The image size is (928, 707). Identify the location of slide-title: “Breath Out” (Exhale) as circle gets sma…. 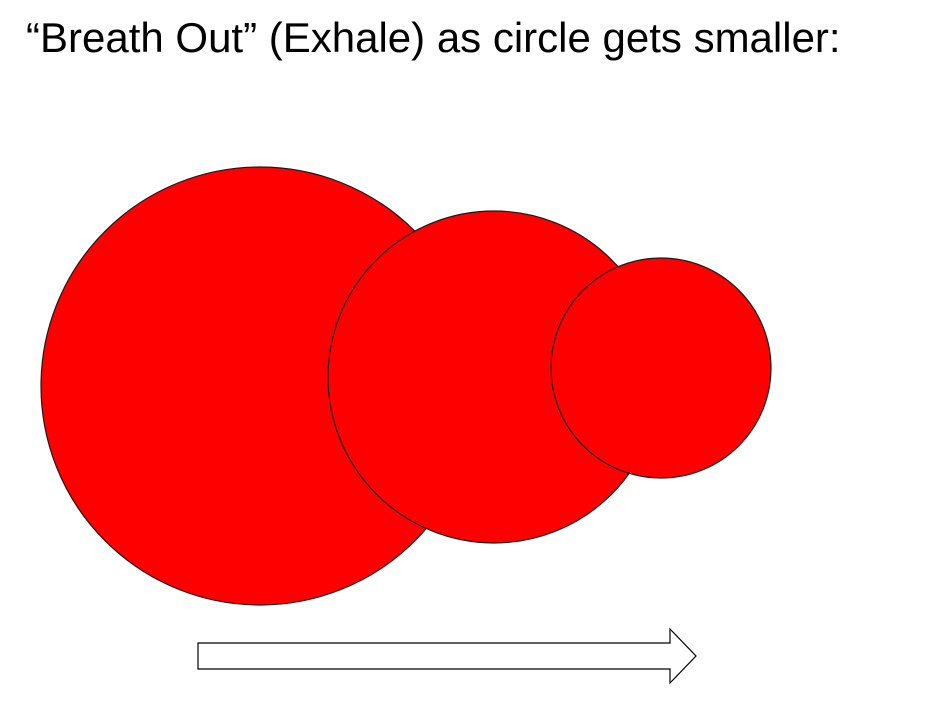
(433, 37).